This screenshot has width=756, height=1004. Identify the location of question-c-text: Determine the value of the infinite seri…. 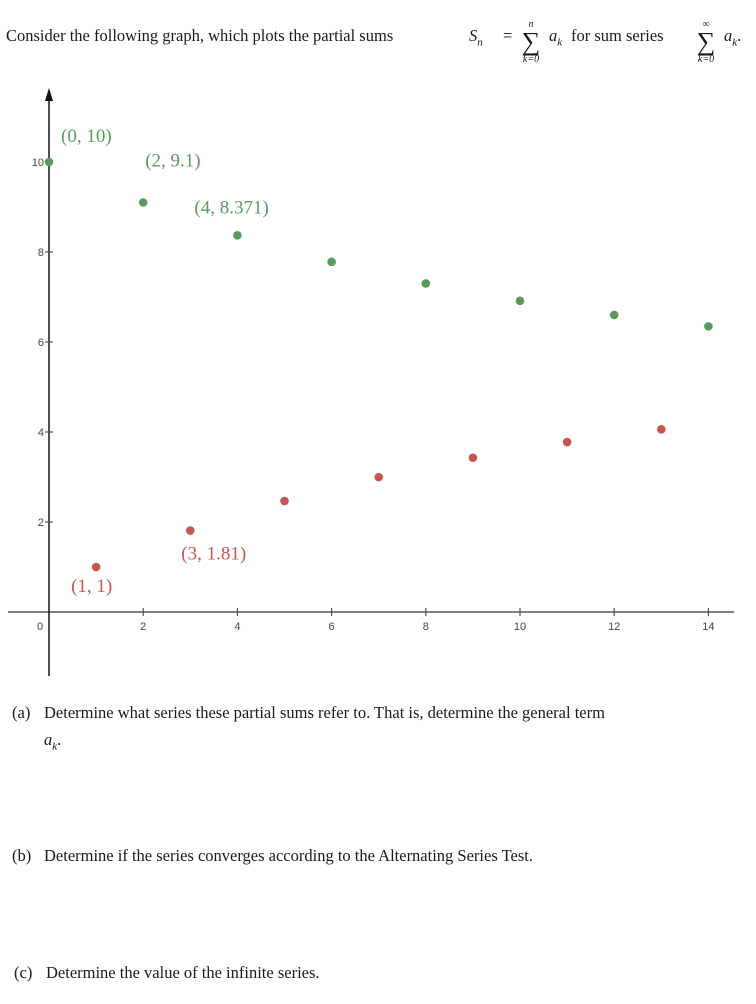
(183, 972).